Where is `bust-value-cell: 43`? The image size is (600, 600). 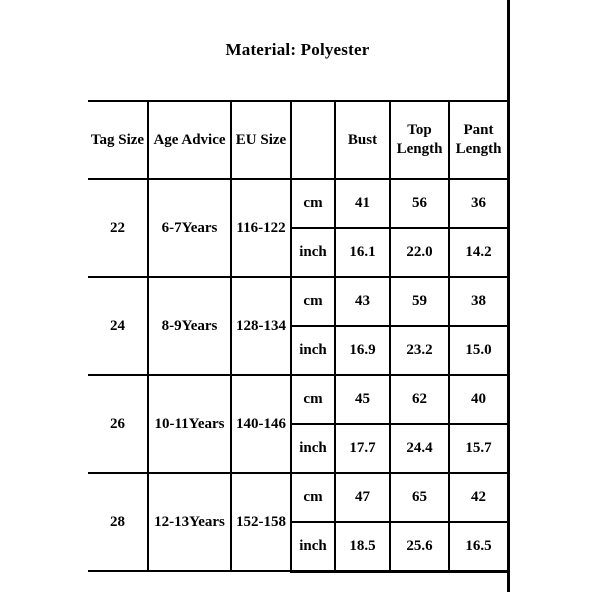 bust-value-cell: 43 is located at coordinates (362, 301).